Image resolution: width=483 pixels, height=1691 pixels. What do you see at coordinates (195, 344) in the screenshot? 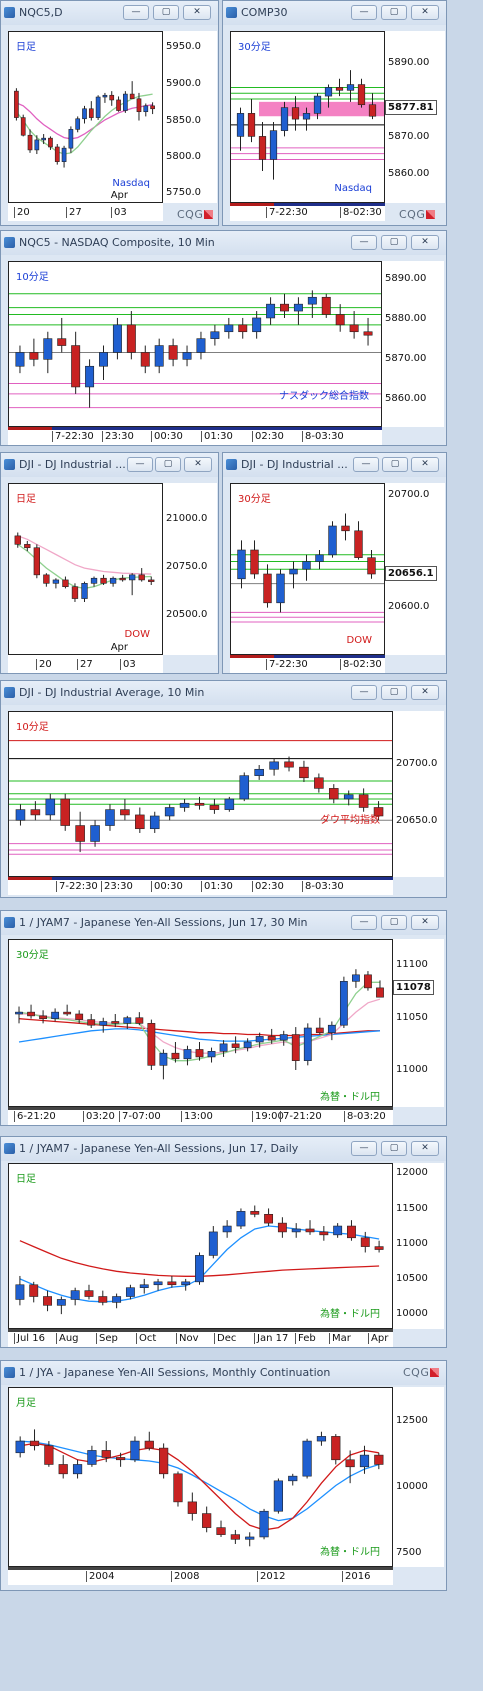
I see `chart-plot-area: 10分足 ナスダック総合指数` at bounding box center [195, 344].